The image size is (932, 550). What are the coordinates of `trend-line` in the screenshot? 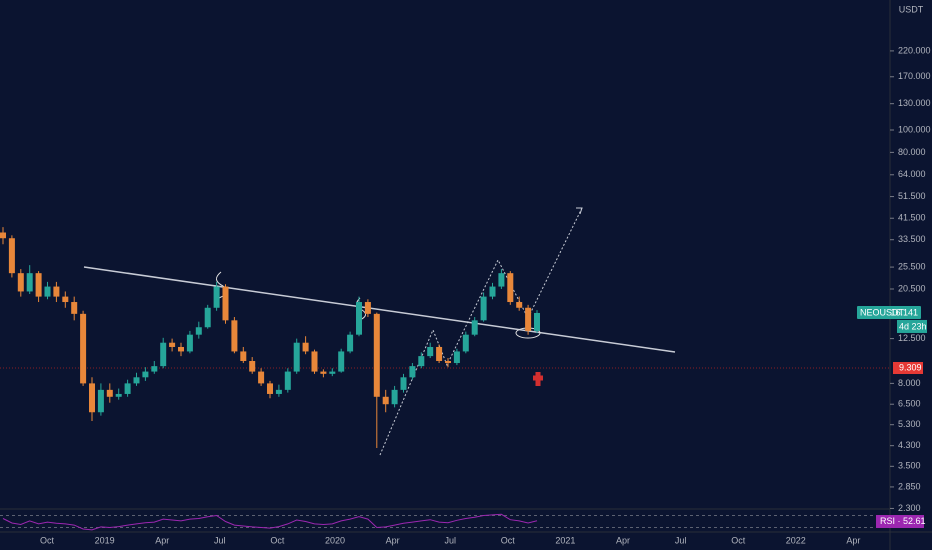 It's located at (379, 309).